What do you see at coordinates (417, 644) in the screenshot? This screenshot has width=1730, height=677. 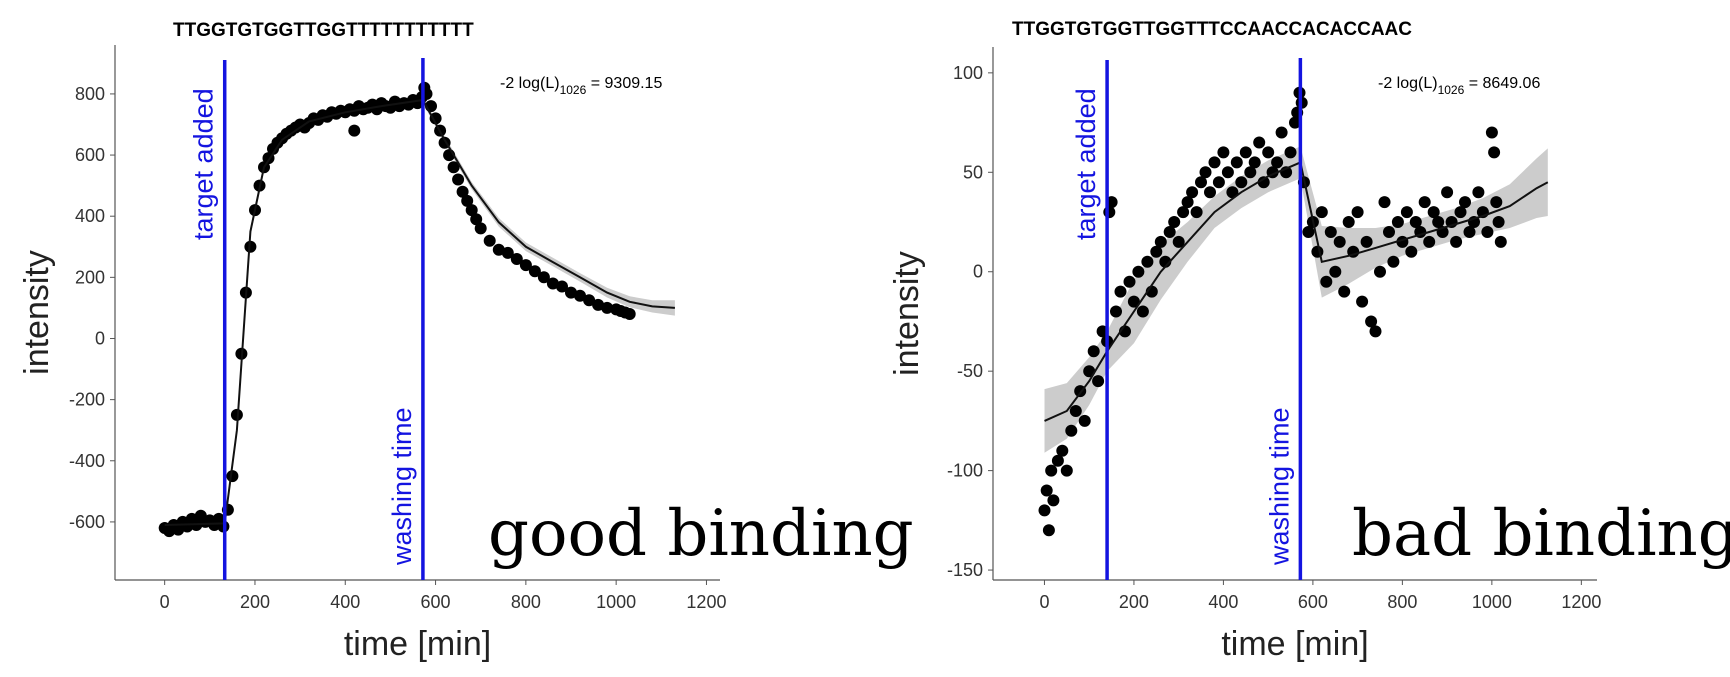 I see `x-axis-label: time [min]` at bounding box center [417, 644].